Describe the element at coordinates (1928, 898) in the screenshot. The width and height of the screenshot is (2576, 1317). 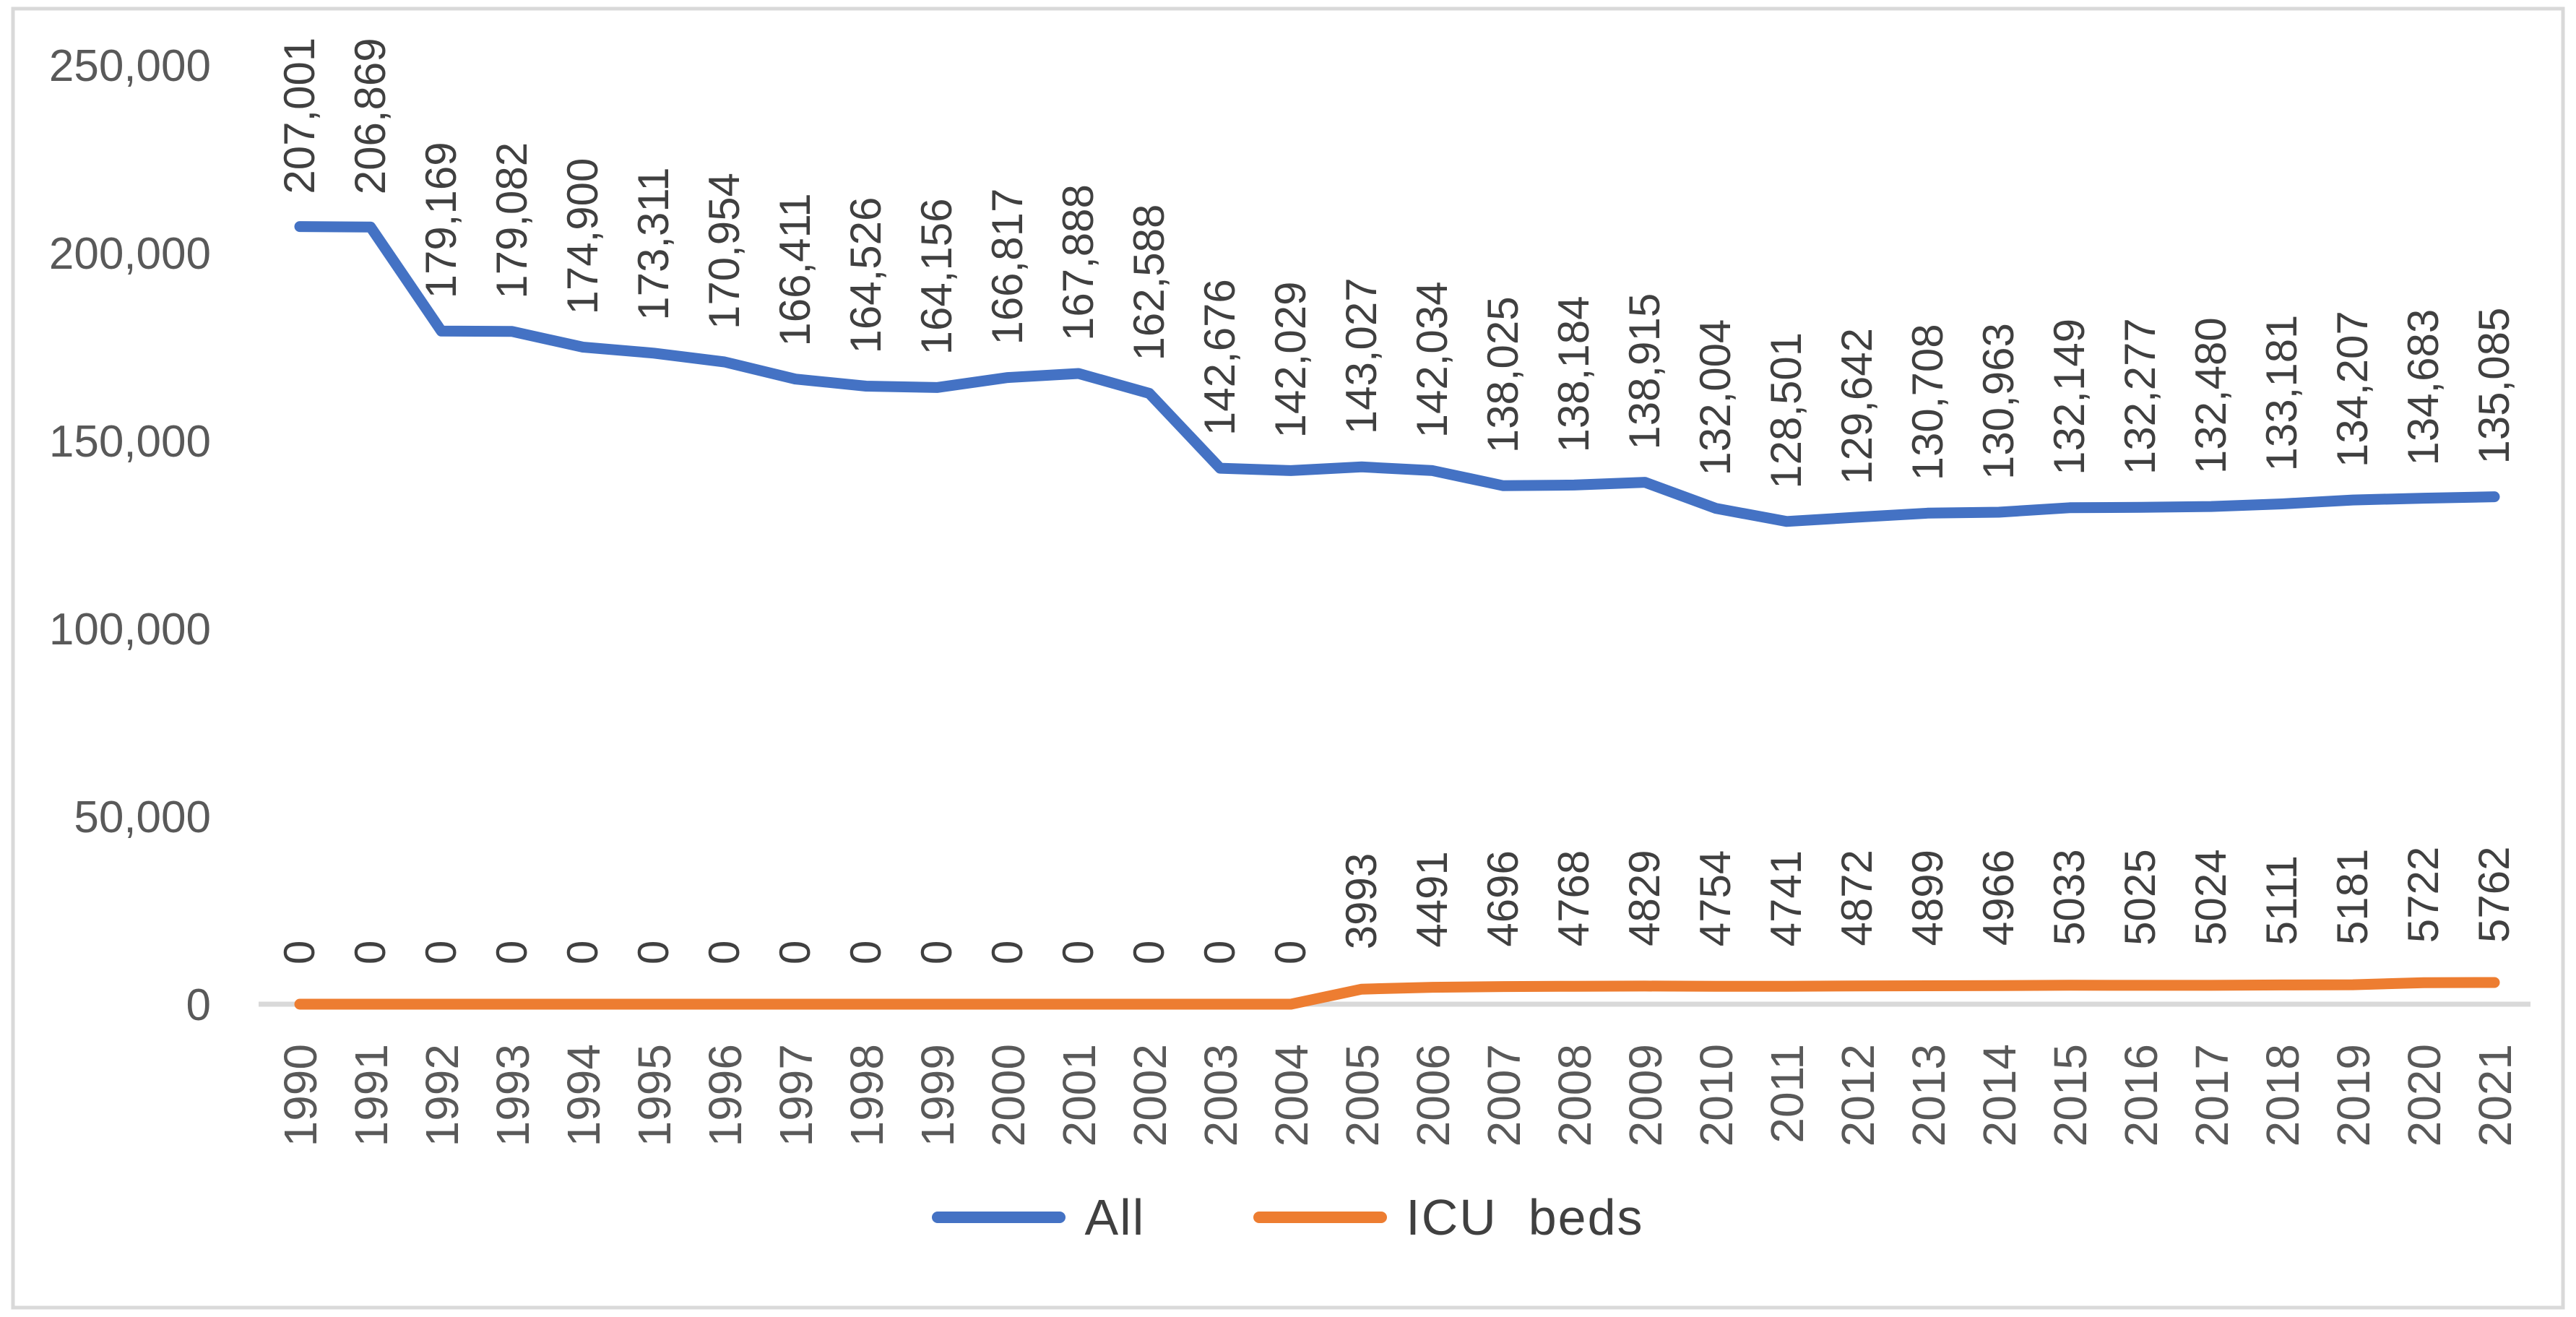
I see `icu-beds-data-label: 4899` at that location.